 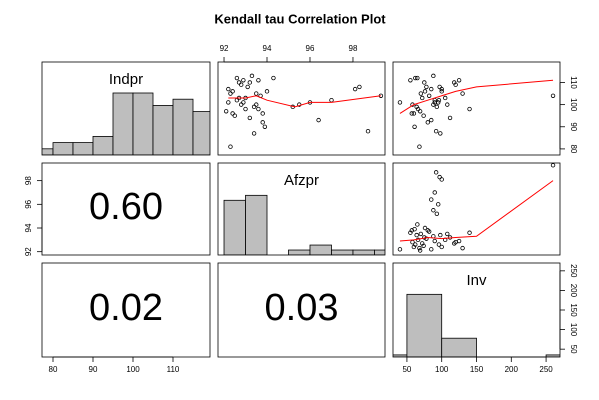 What do you see at coordinates (267, 48) in the screenshot?
I see `x-tick-label: 94` at bounding box center [267, 48].